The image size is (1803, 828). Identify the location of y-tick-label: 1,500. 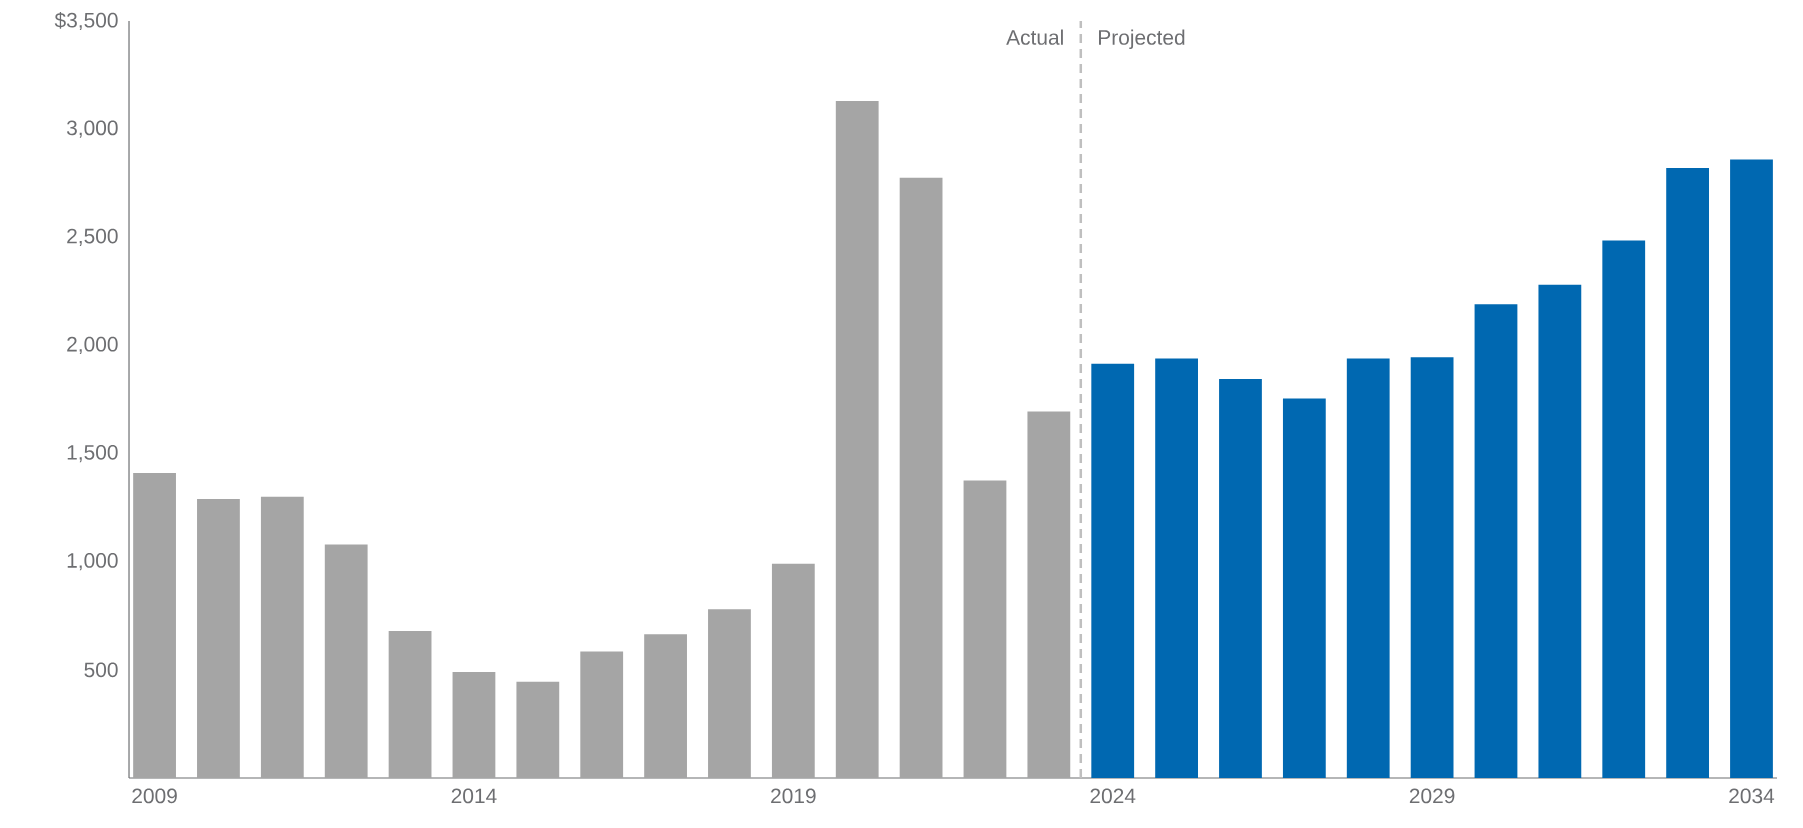
(92, 453).